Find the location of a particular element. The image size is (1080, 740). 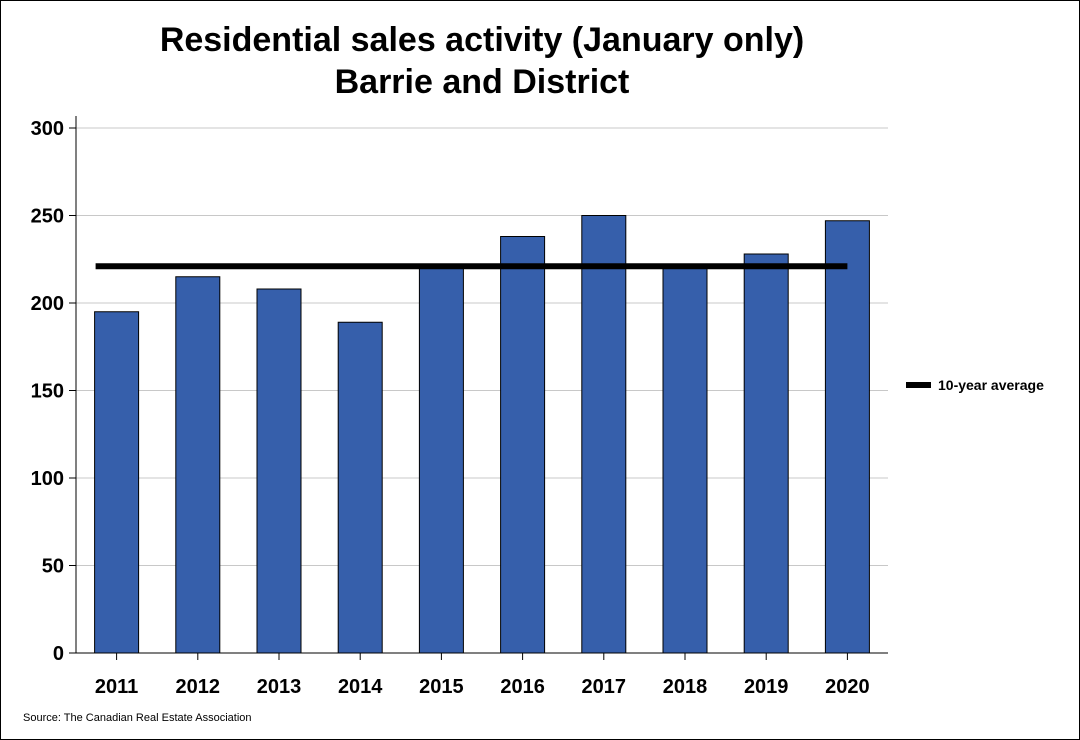

x-tick-label: 2019 is located at coordinates (766, 687).